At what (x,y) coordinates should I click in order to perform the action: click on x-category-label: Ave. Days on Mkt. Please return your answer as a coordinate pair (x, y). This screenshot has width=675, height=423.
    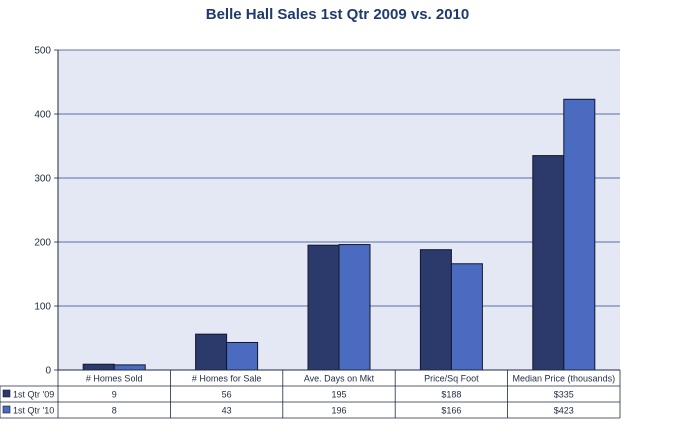
    Looking at the image, I should click on (339, 379).